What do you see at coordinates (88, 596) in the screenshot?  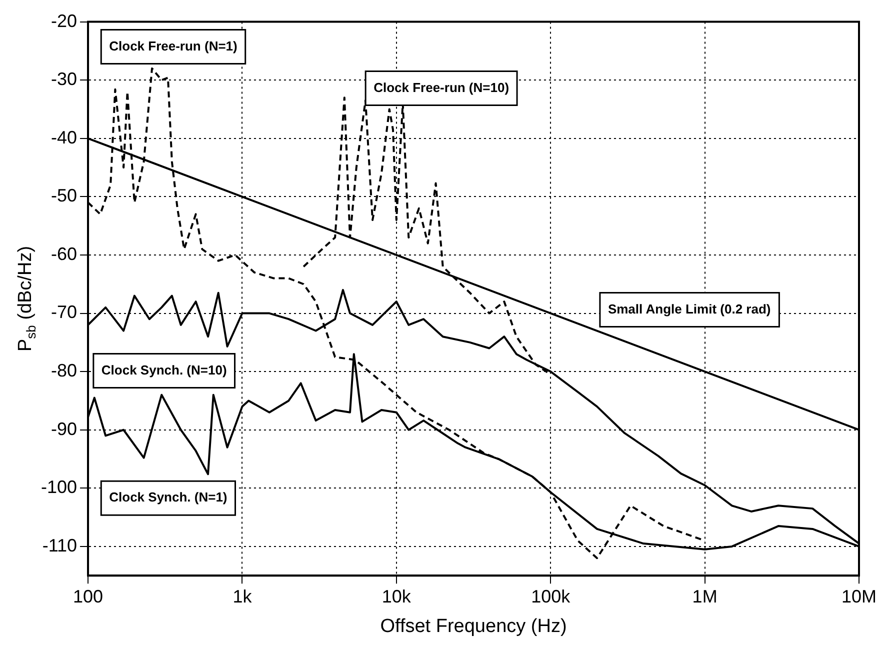 I see `x-tick-label: 100` at bounding box center [88, 596].